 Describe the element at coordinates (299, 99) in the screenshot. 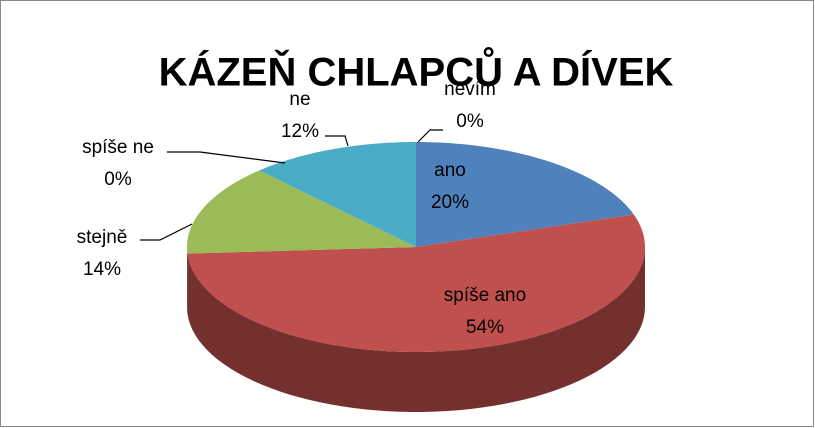

I see `data-label-name: ne` at that location.